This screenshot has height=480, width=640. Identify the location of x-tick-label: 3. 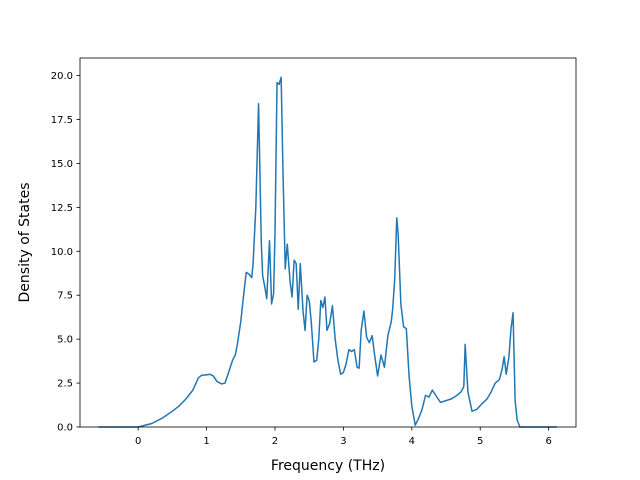
(343, 441).